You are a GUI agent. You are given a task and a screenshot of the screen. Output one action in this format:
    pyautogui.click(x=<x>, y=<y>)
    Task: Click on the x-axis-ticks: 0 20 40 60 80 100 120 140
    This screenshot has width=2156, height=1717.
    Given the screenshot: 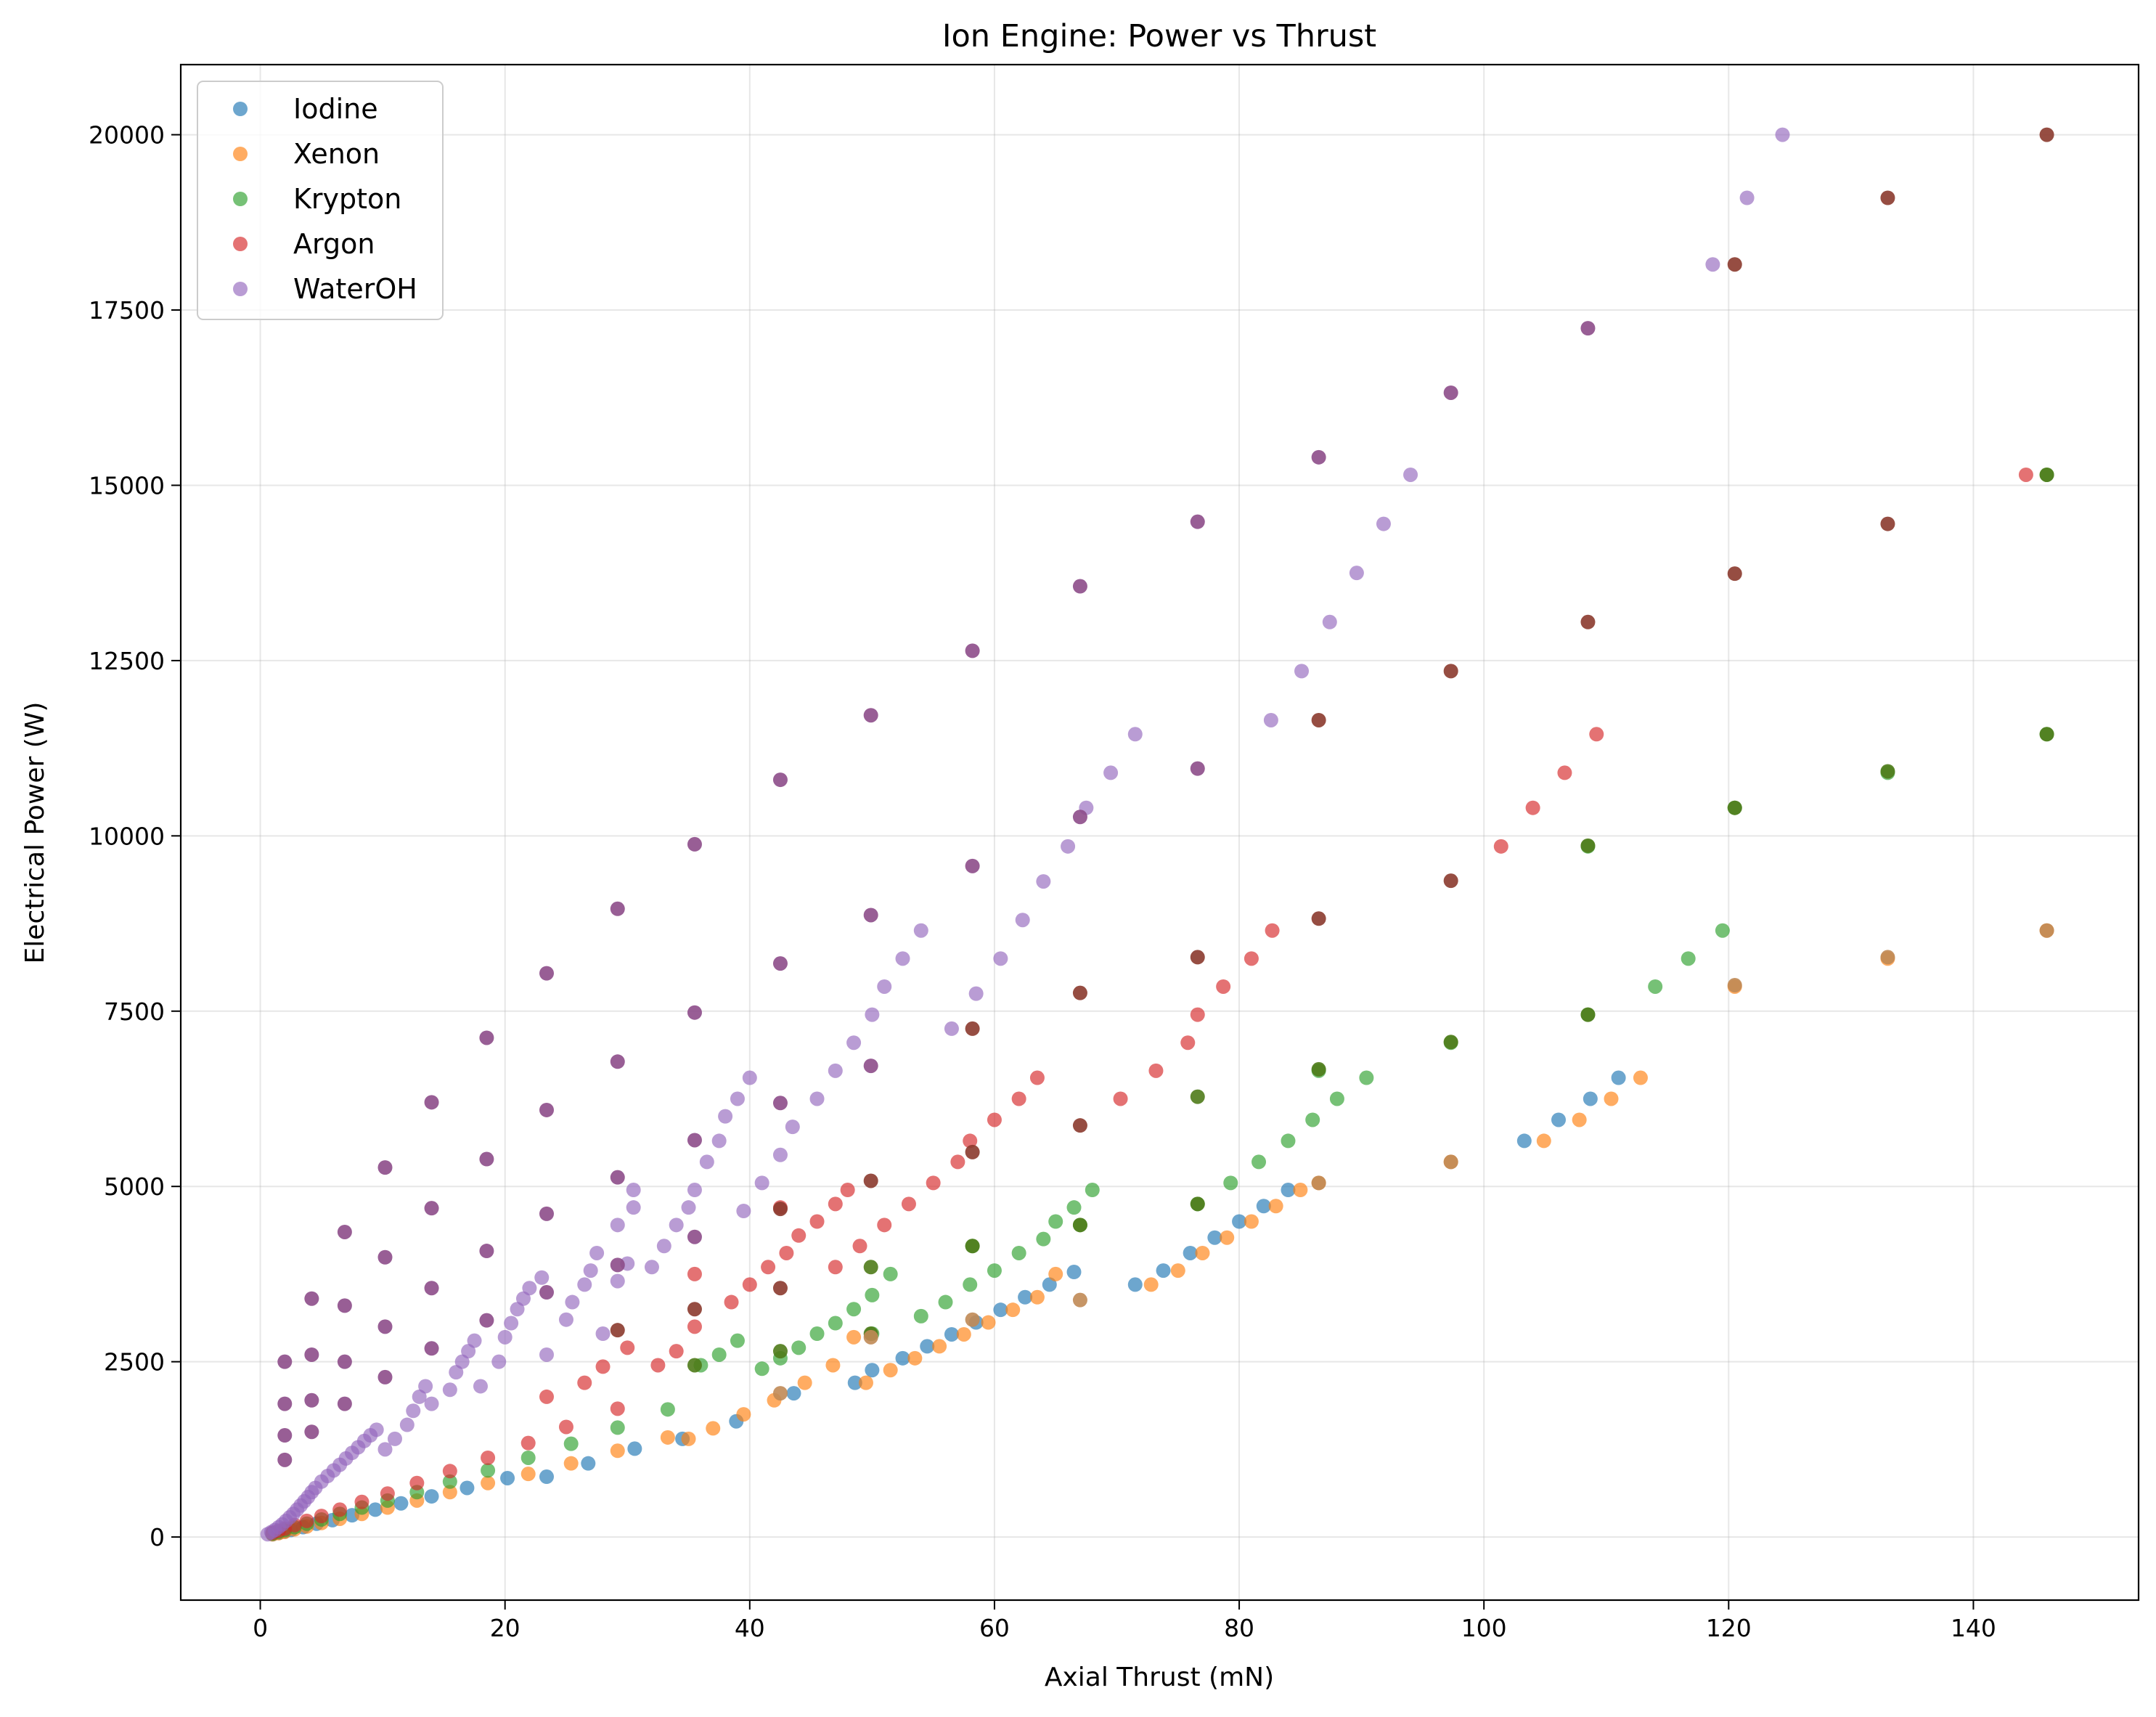 What is the action you would take?
    pyautogui.click(x=1125, y=1621)
    